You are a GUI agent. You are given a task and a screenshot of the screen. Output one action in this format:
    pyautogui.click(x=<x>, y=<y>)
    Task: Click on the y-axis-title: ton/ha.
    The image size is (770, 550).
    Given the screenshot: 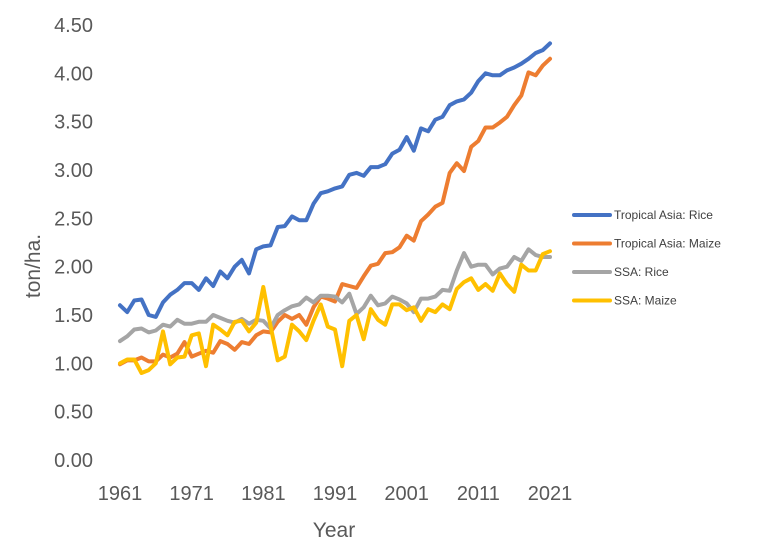 What is the action you would take?
    pyautogui.click(x=33, y=266)
    